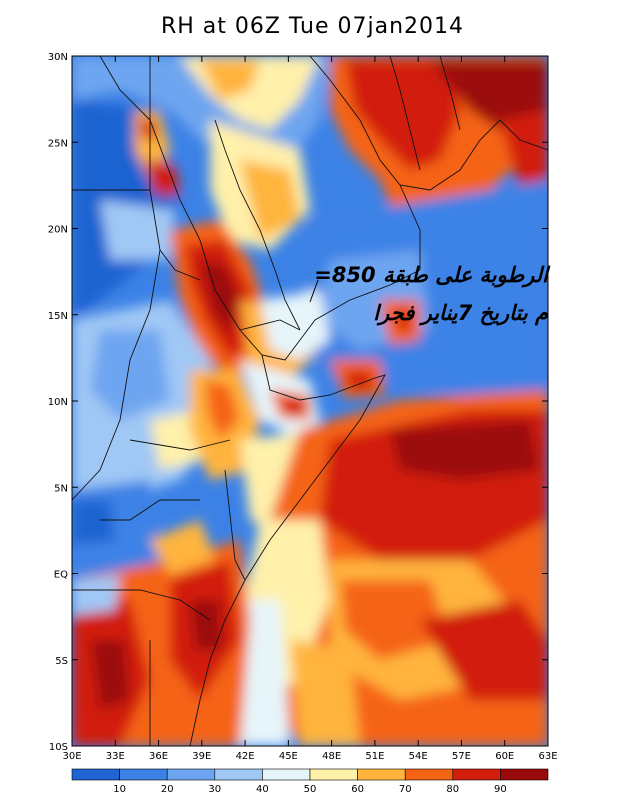 The image size is (625, 800). Describe the element at coordinates (310, 781) in the screenshot. I see `colorbar: 10 20 30 40 50 60 70 80 90` at that location.